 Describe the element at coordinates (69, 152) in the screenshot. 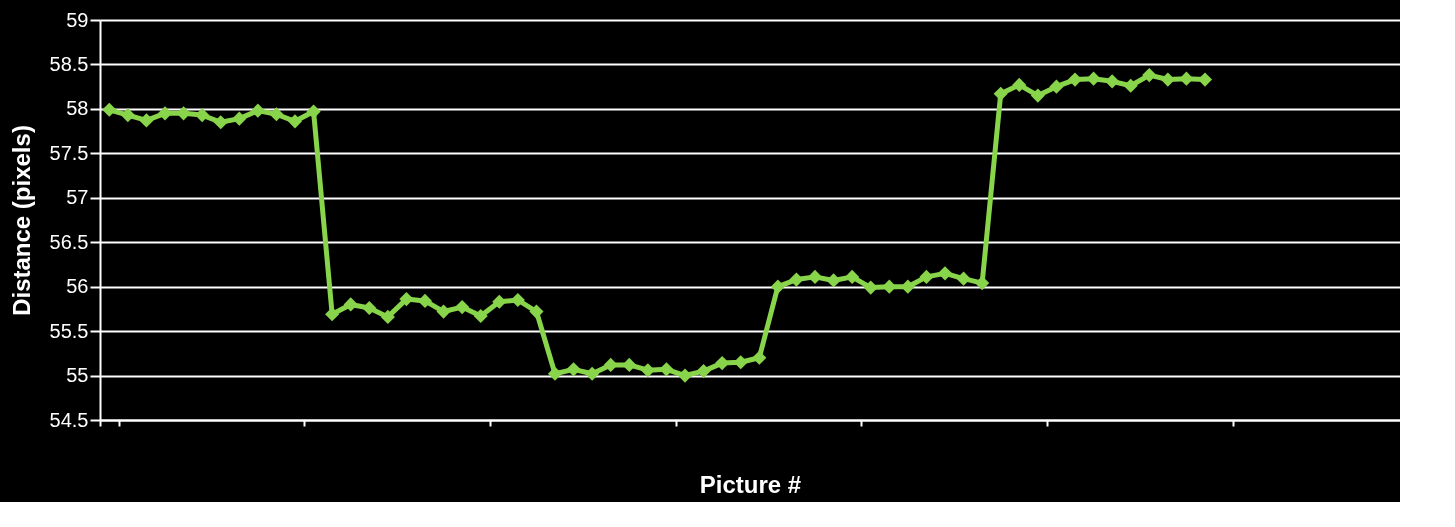

I see `y-tick-label: 57.5` at that location.